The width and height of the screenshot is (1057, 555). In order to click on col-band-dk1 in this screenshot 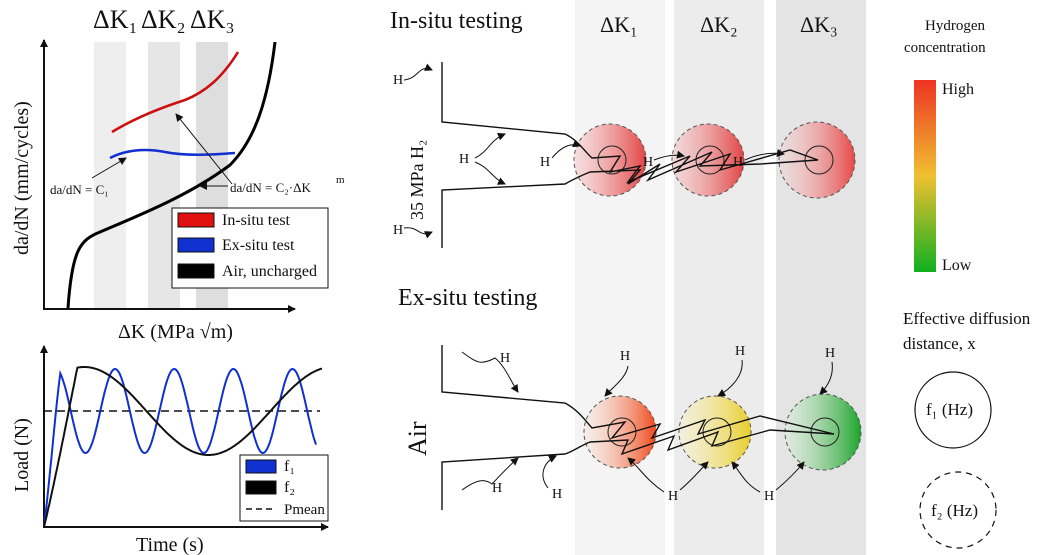, I will do `click(620, 277)`.